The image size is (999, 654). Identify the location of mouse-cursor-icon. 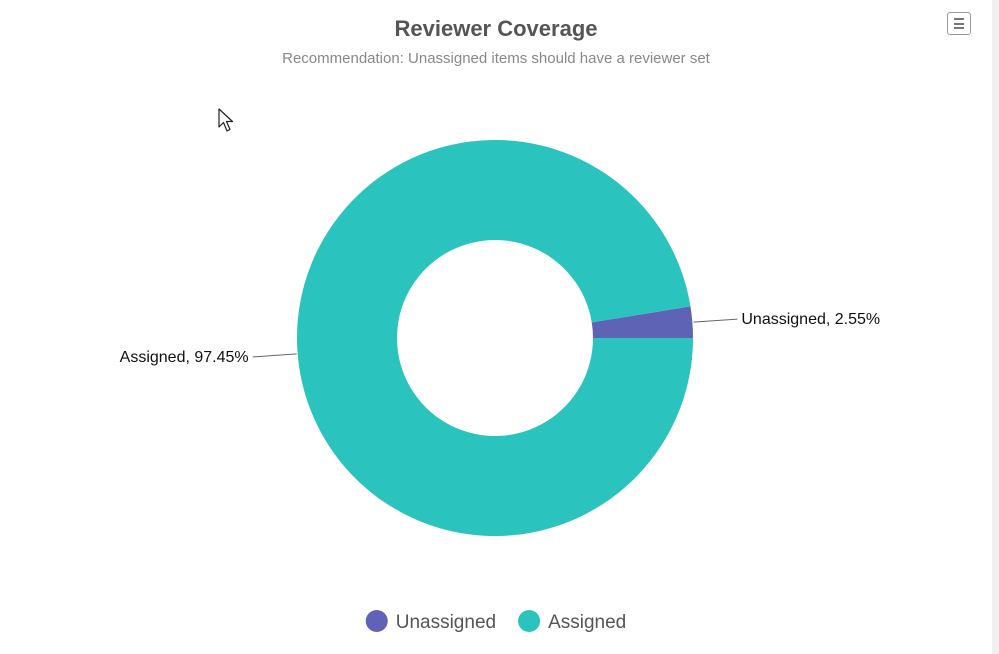
(226, 120).